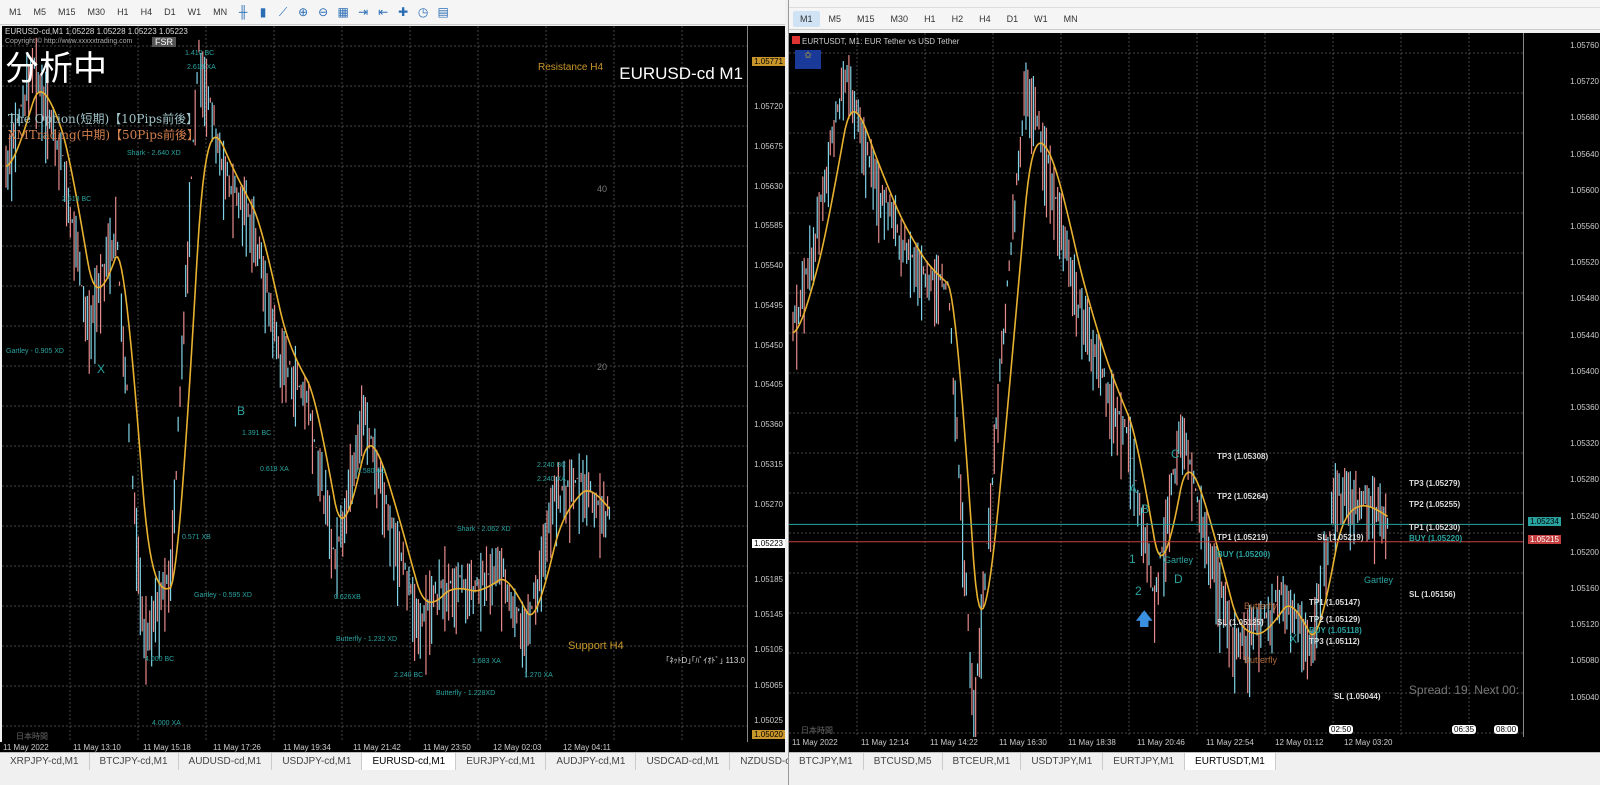 This screenshot has width=1600, height=785. Describe the element at coordinates (796, 40) in the screenshot. I see `flag-icon` at that location.